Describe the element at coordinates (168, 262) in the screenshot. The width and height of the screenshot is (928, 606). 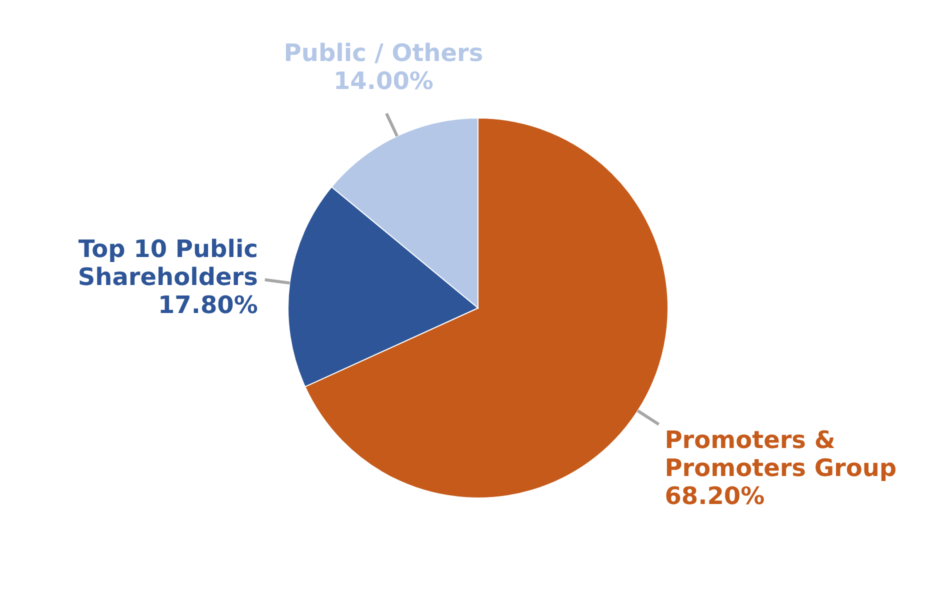
I see `slice-label: Top 10 Public Shareholders` at that location.